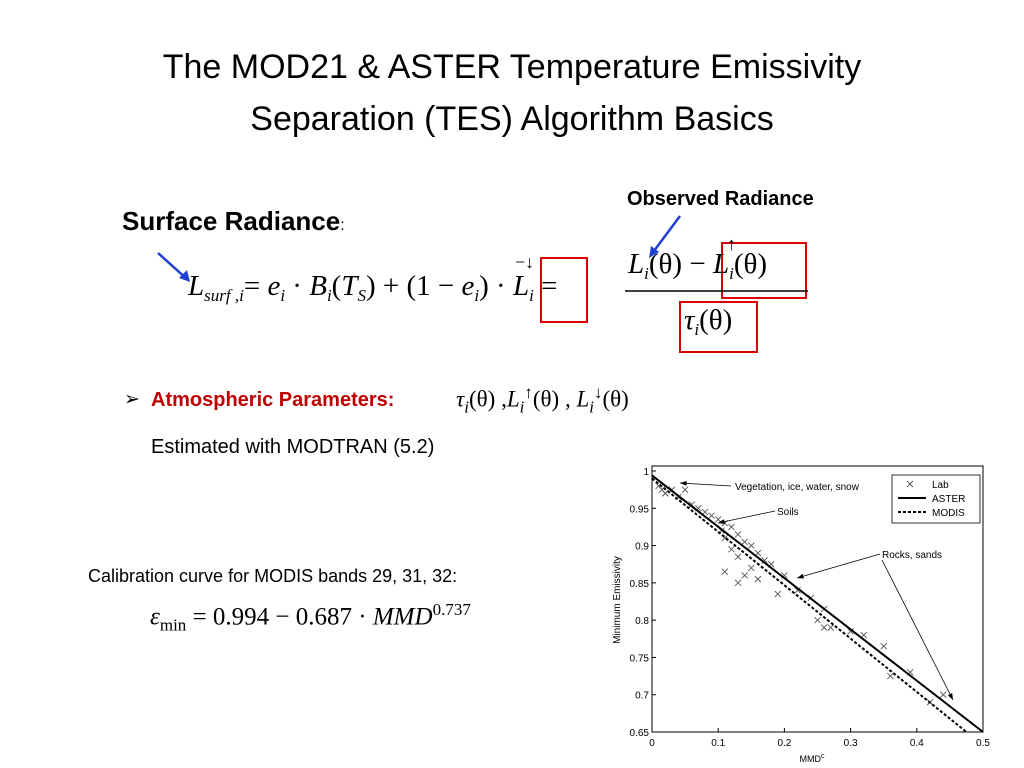  Describe the element at coordinates (617, 600) in the screenshot. I see `y-axis-label: Minimum Emissivity` at that location.